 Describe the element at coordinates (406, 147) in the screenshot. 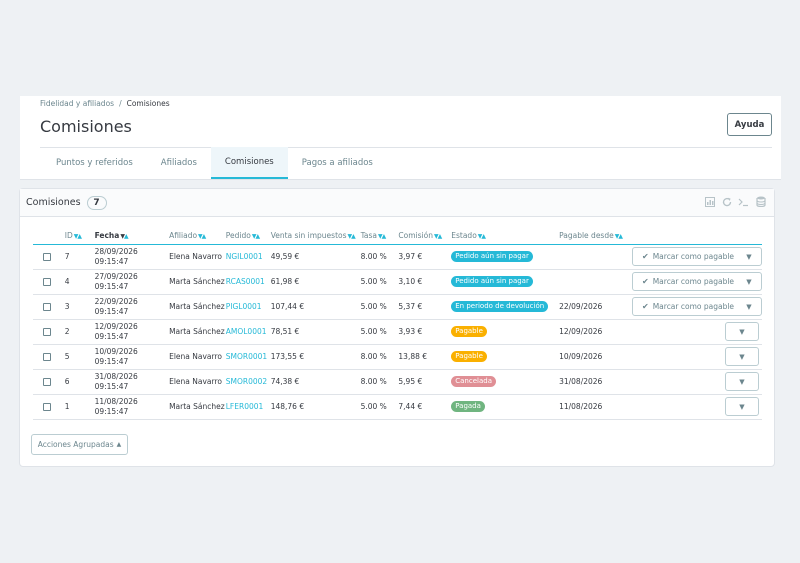

I see `tabs-divider` at that location.